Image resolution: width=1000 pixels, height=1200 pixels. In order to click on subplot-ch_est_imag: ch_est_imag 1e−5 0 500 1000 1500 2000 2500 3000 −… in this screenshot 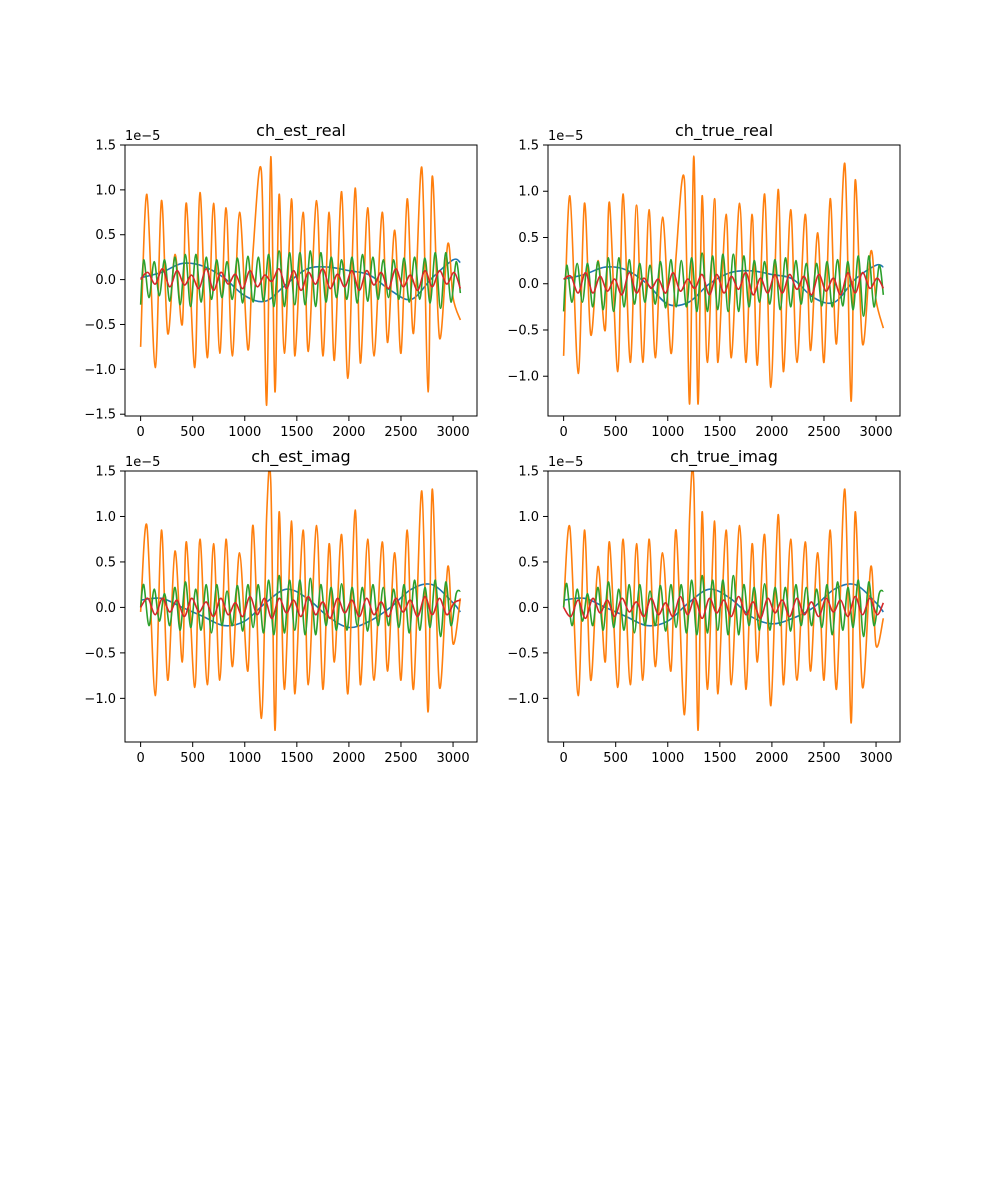, I will do `click(281, 606)`.